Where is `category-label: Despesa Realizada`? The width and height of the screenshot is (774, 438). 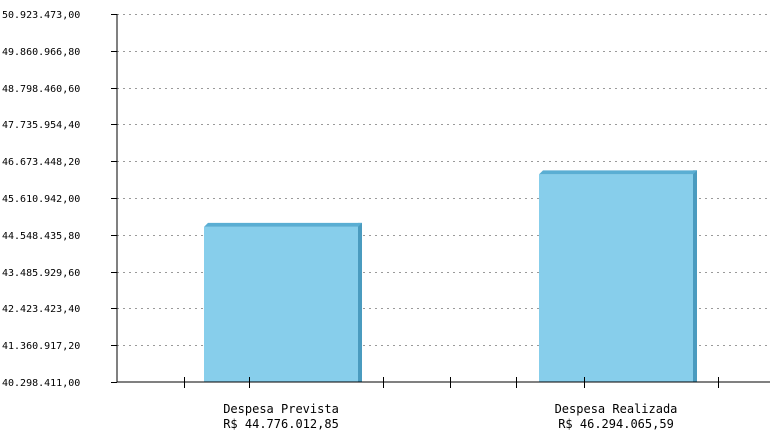
category-label: Despesa Realizada is located at coordinates (616, 409).